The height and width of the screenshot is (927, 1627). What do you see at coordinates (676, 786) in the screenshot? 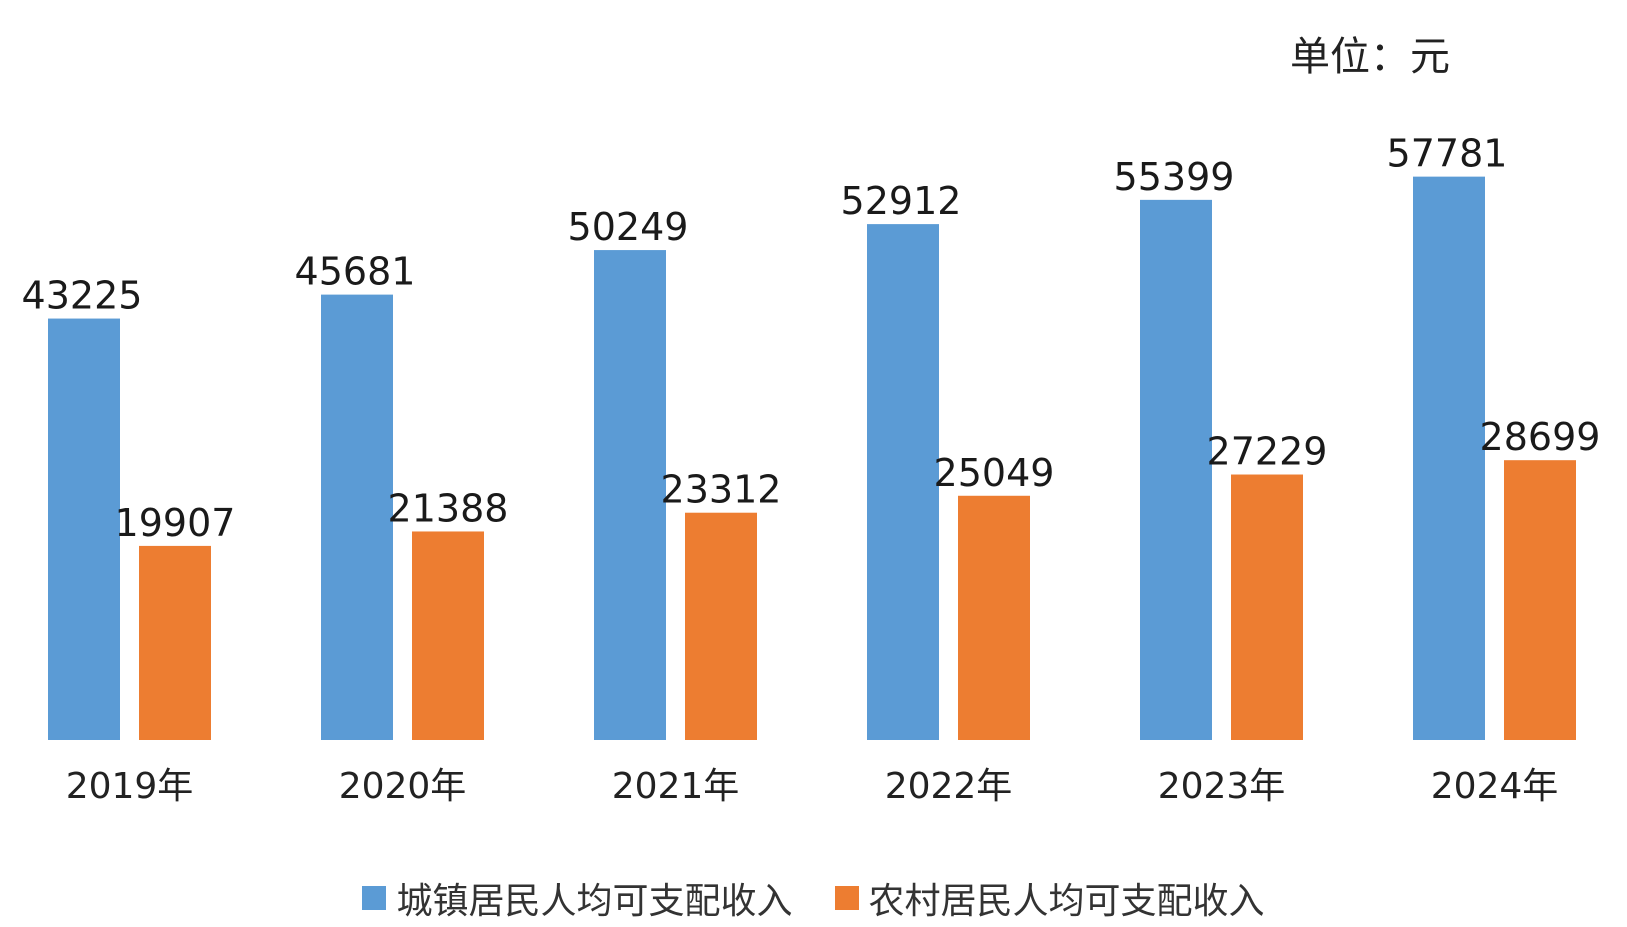
I see `x-tick-label-2: 2021年` at bounding box center [676, 786].